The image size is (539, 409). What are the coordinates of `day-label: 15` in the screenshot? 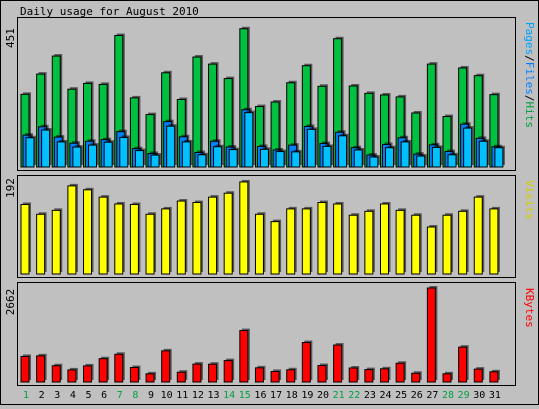 It's located at (245, 395).